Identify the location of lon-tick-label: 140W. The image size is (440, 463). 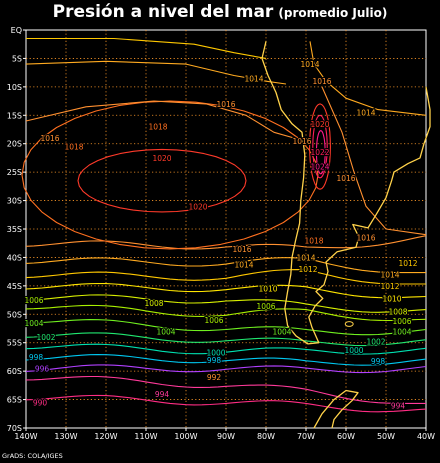
(25, 436).